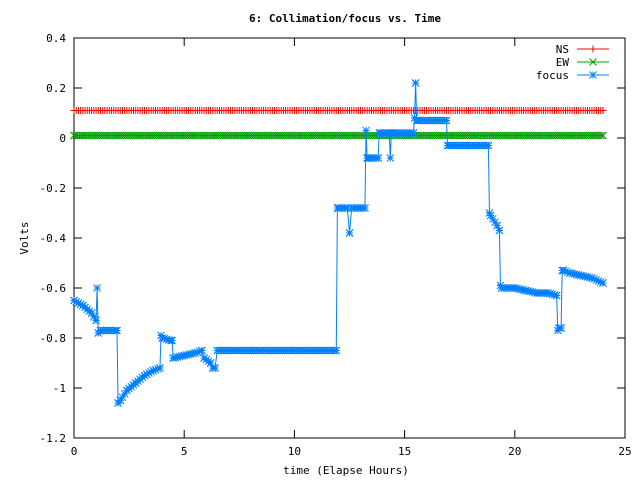  Describe the element at coordinates (404, 451) in the screenshot. I see `x-tick-label: 15` at that location.